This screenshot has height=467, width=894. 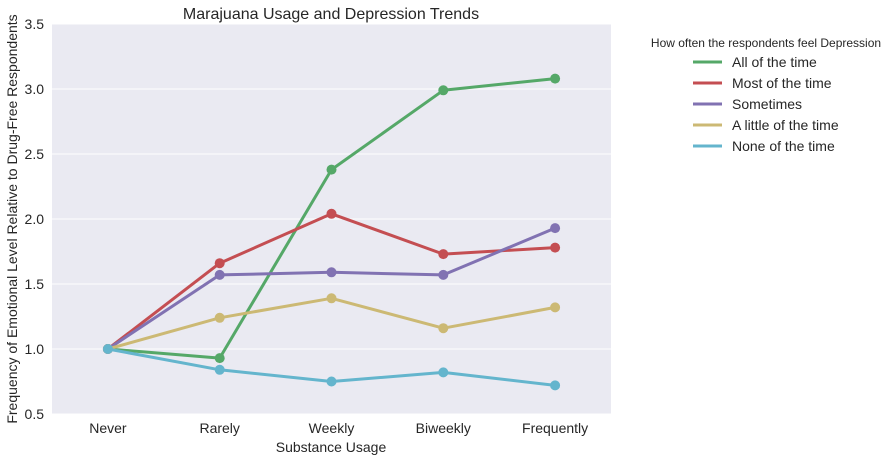 I want to click on y-tick-label: 2.5, so click(x=35, y=154).